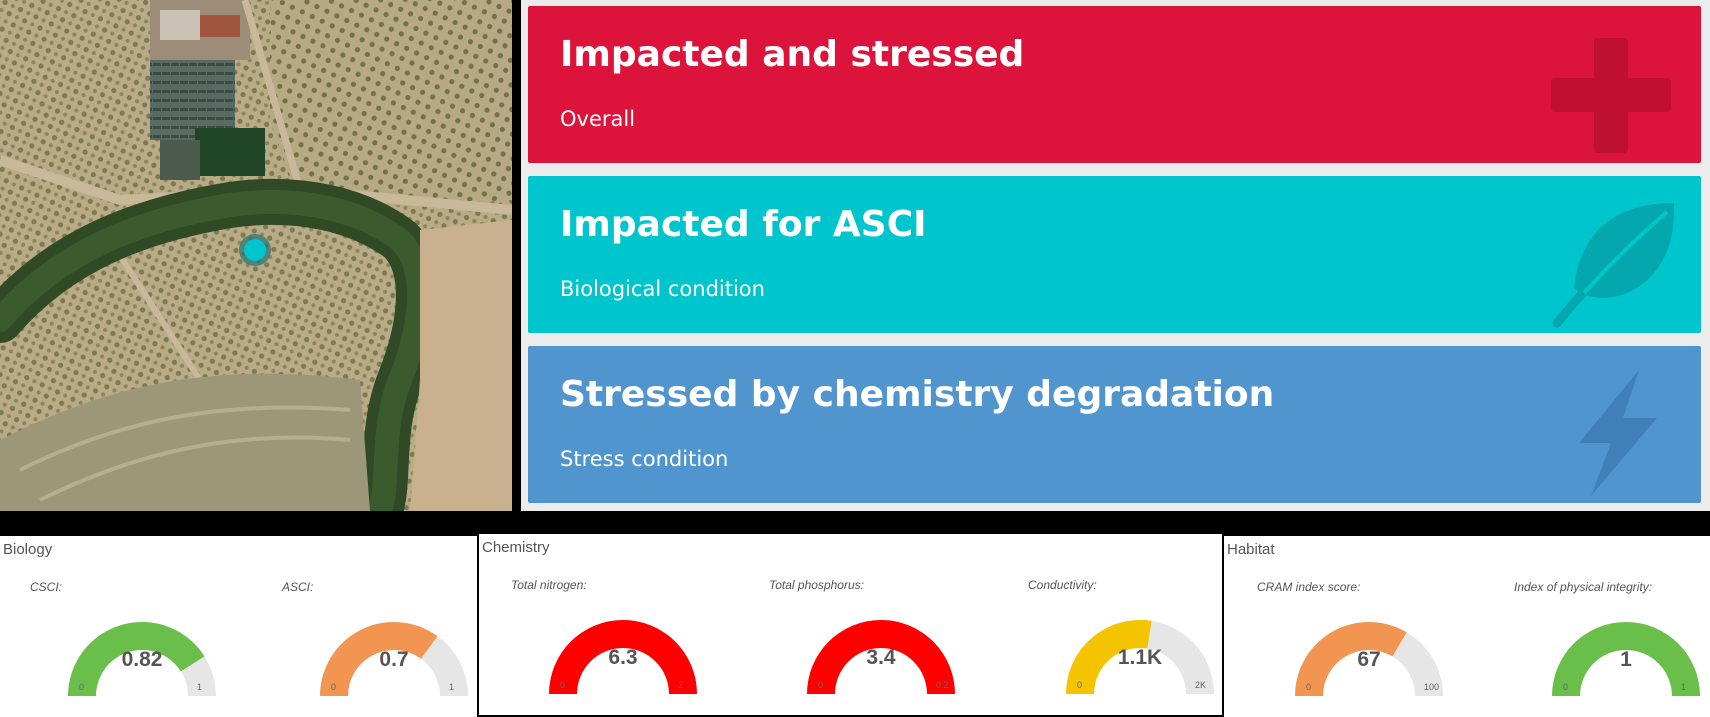  I want to click on gauge: Total phosphorus: 3.4 0 0.2, so click(869, 643).